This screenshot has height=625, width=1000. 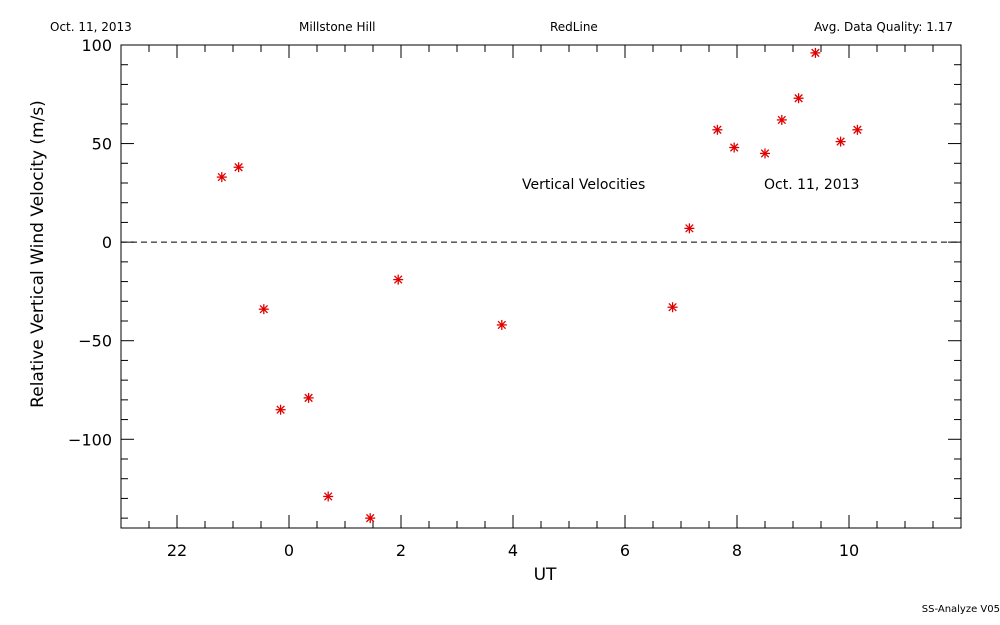 What do you see at coordinates (91, 27) in the screenshot?
I see `header-date: Oct. 11, 2013` at bounding box center [91, 27].